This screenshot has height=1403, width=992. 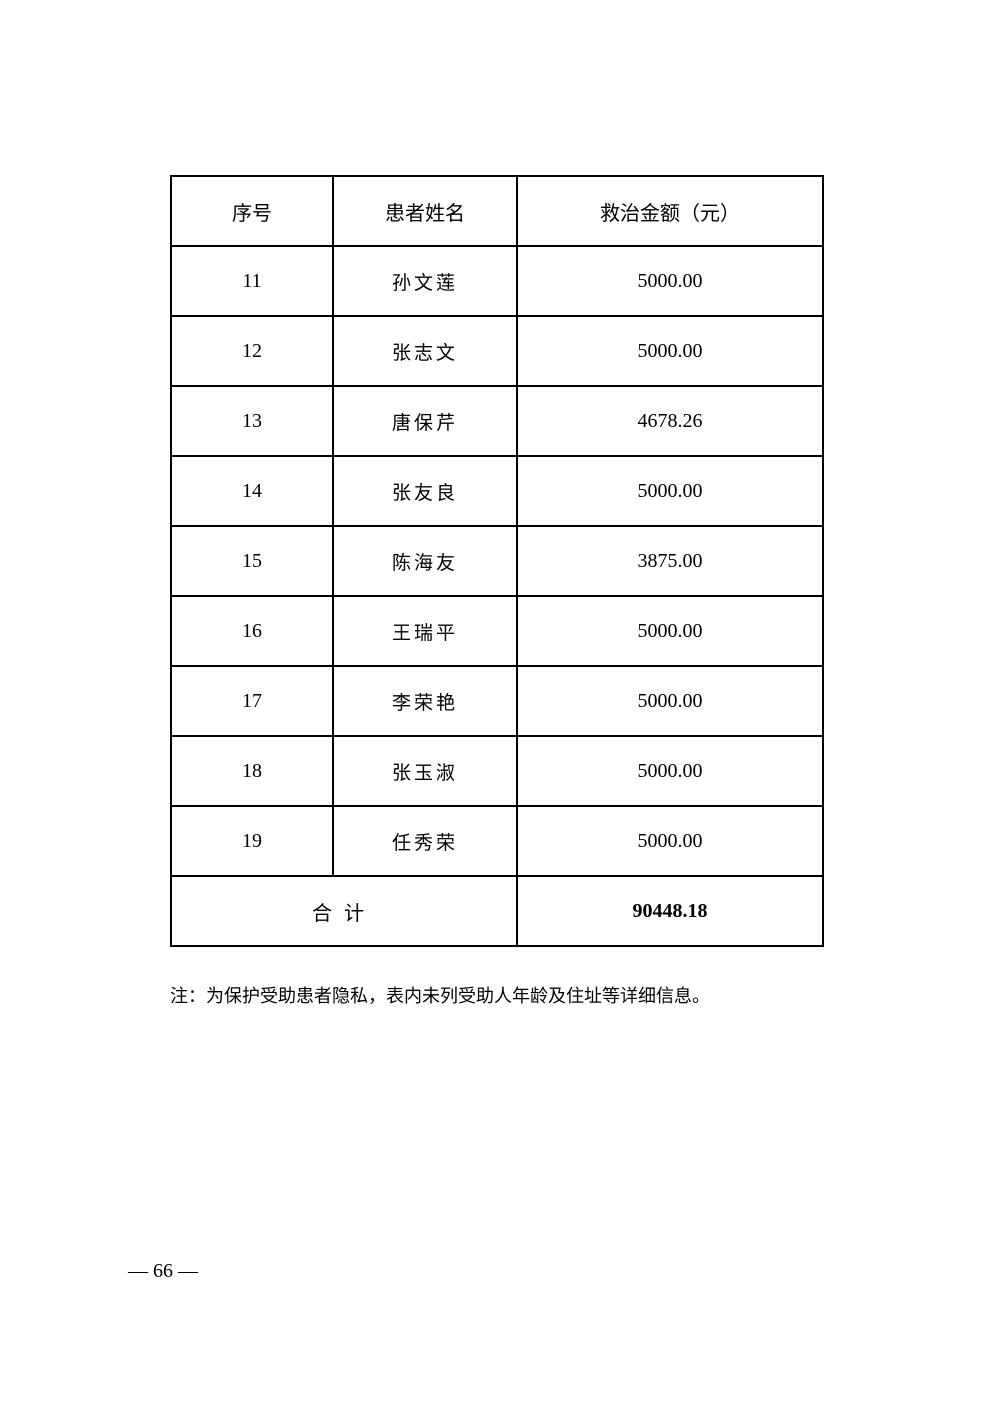 I want to click on table-row: 12 张志文 5000.00, so click(x=497, y=351).